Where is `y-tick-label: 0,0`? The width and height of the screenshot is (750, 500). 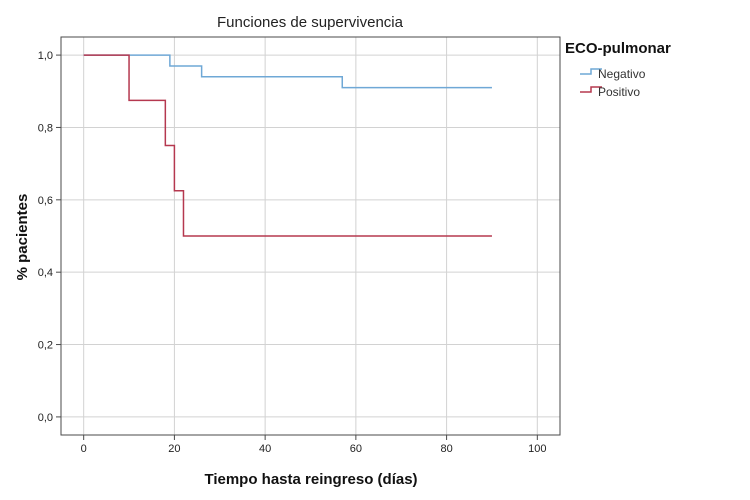 y-tick-label: 0,0 is located at coordinates (45, 418).